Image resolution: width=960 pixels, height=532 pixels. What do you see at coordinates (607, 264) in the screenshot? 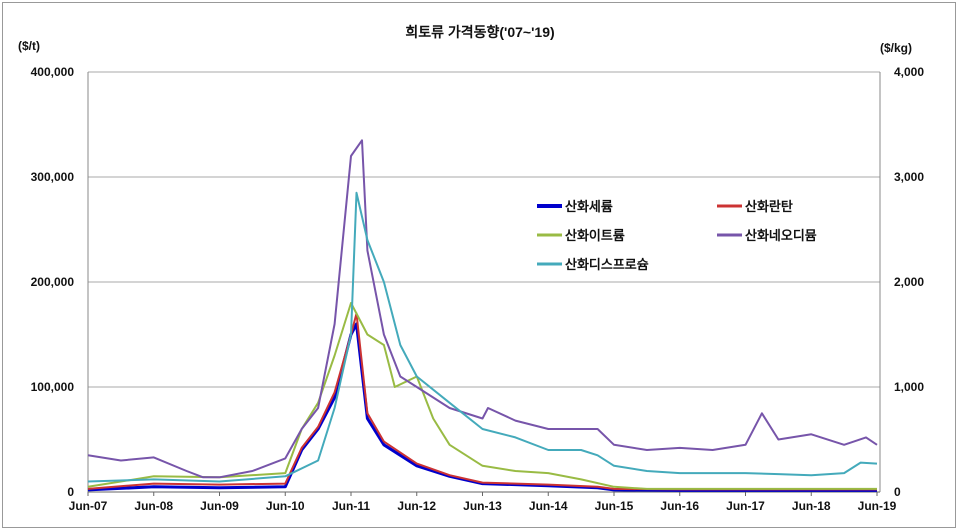
I see `legend-label: 산화디스프로슘` at bounding box center [607, 264].